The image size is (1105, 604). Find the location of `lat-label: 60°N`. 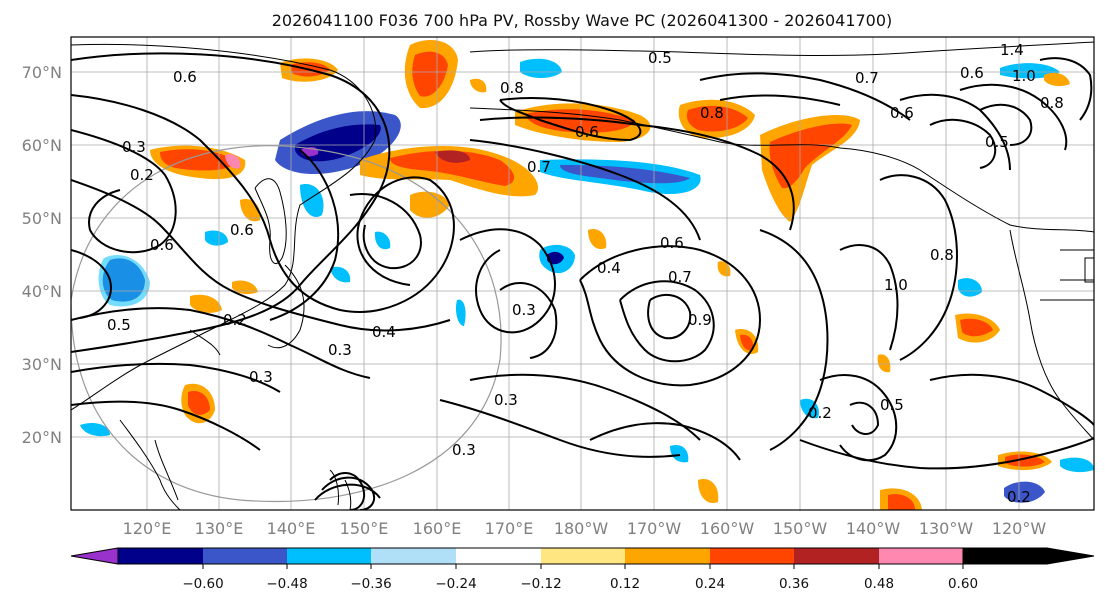

lat-label: 60°N is located at coordinates (42, 145).